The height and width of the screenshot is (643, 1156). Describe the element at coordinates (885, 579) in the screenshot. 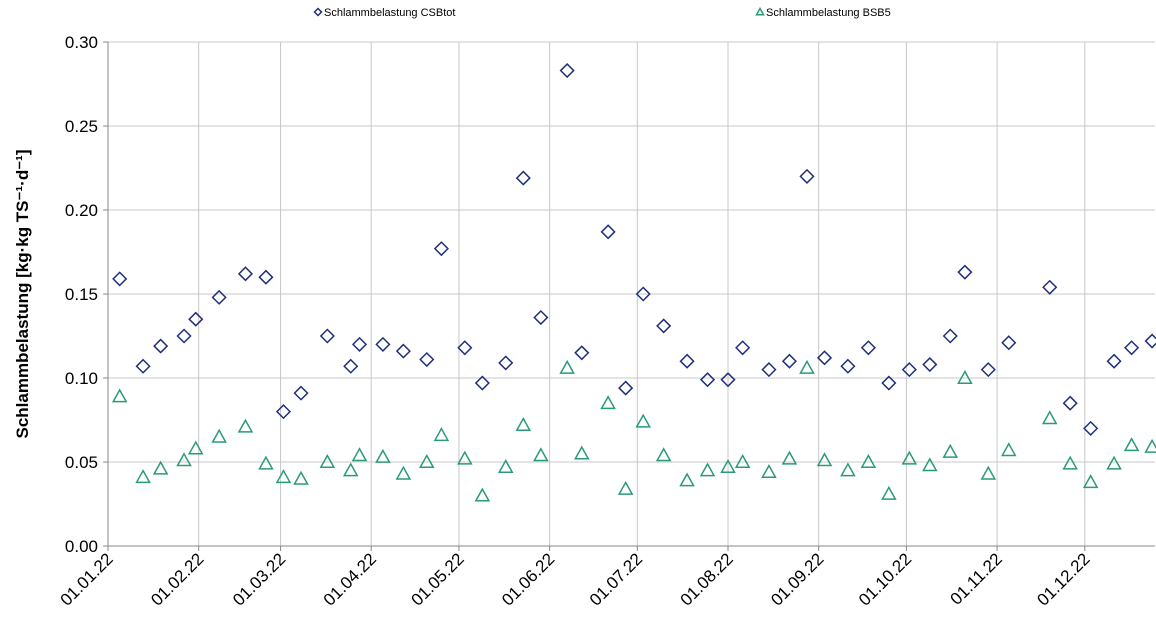

I see `x-tick-label: 01.10.22` at that location.